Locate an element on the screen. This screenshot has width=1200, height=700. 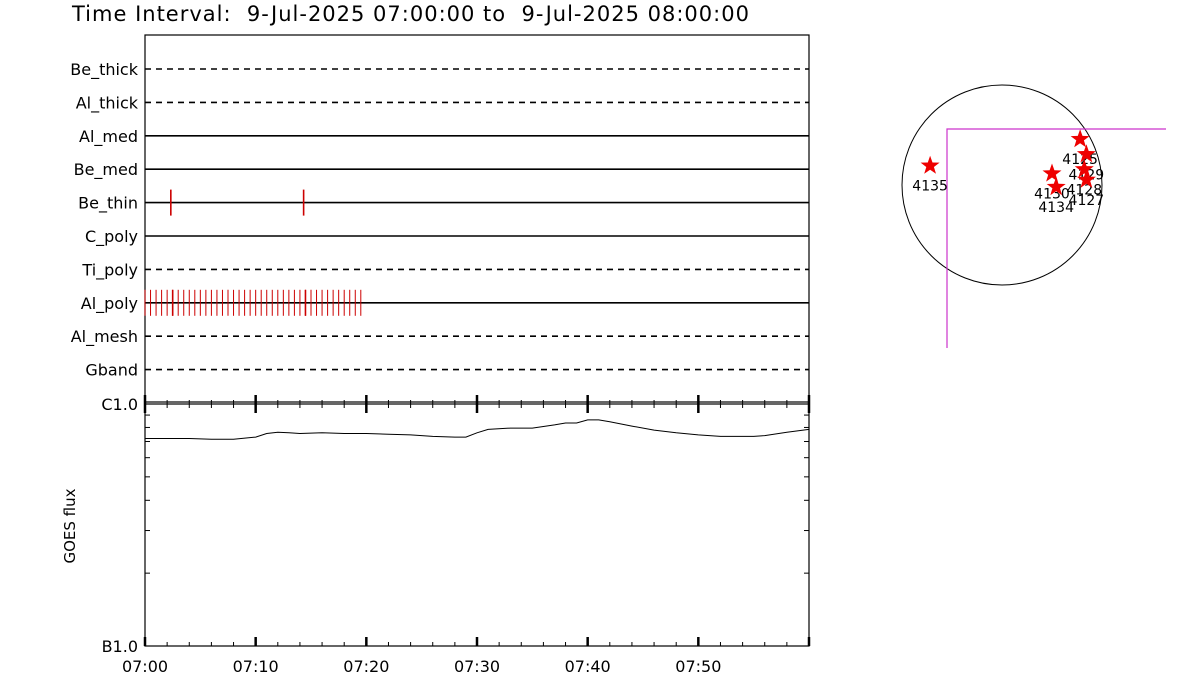
row-label-be_med: Be_med is located at coordinates (106, 170).